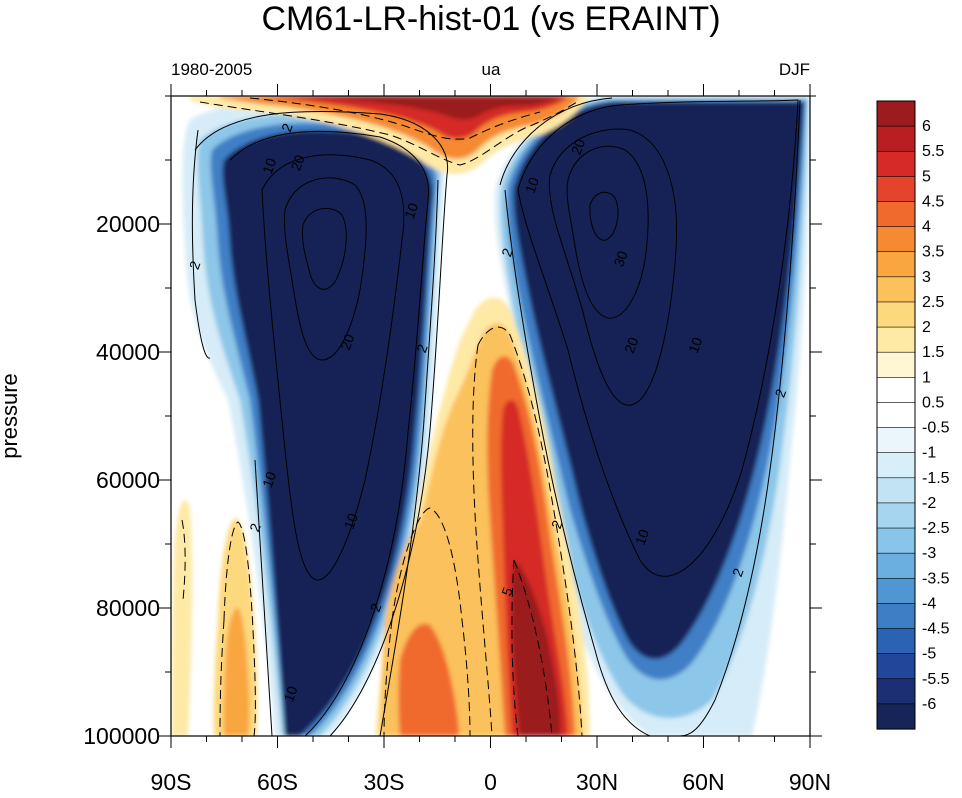  I want to click on colorbar-label: 2.5, so click(933, 302).